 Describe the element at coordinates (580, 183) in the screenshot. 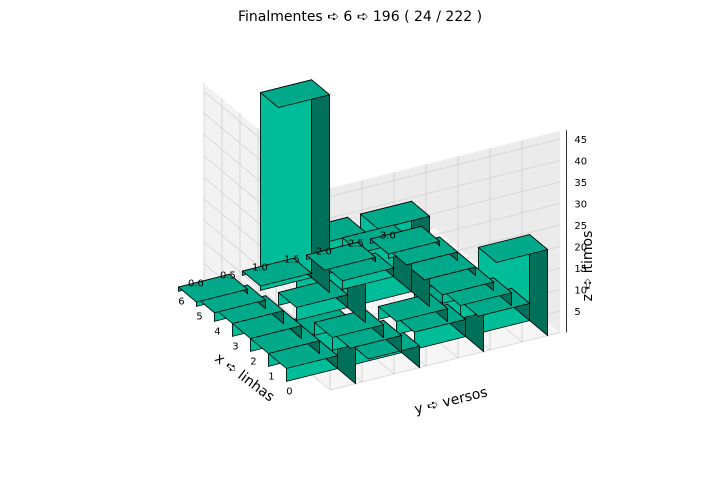

I see `z-tick-label: 35` at that location.